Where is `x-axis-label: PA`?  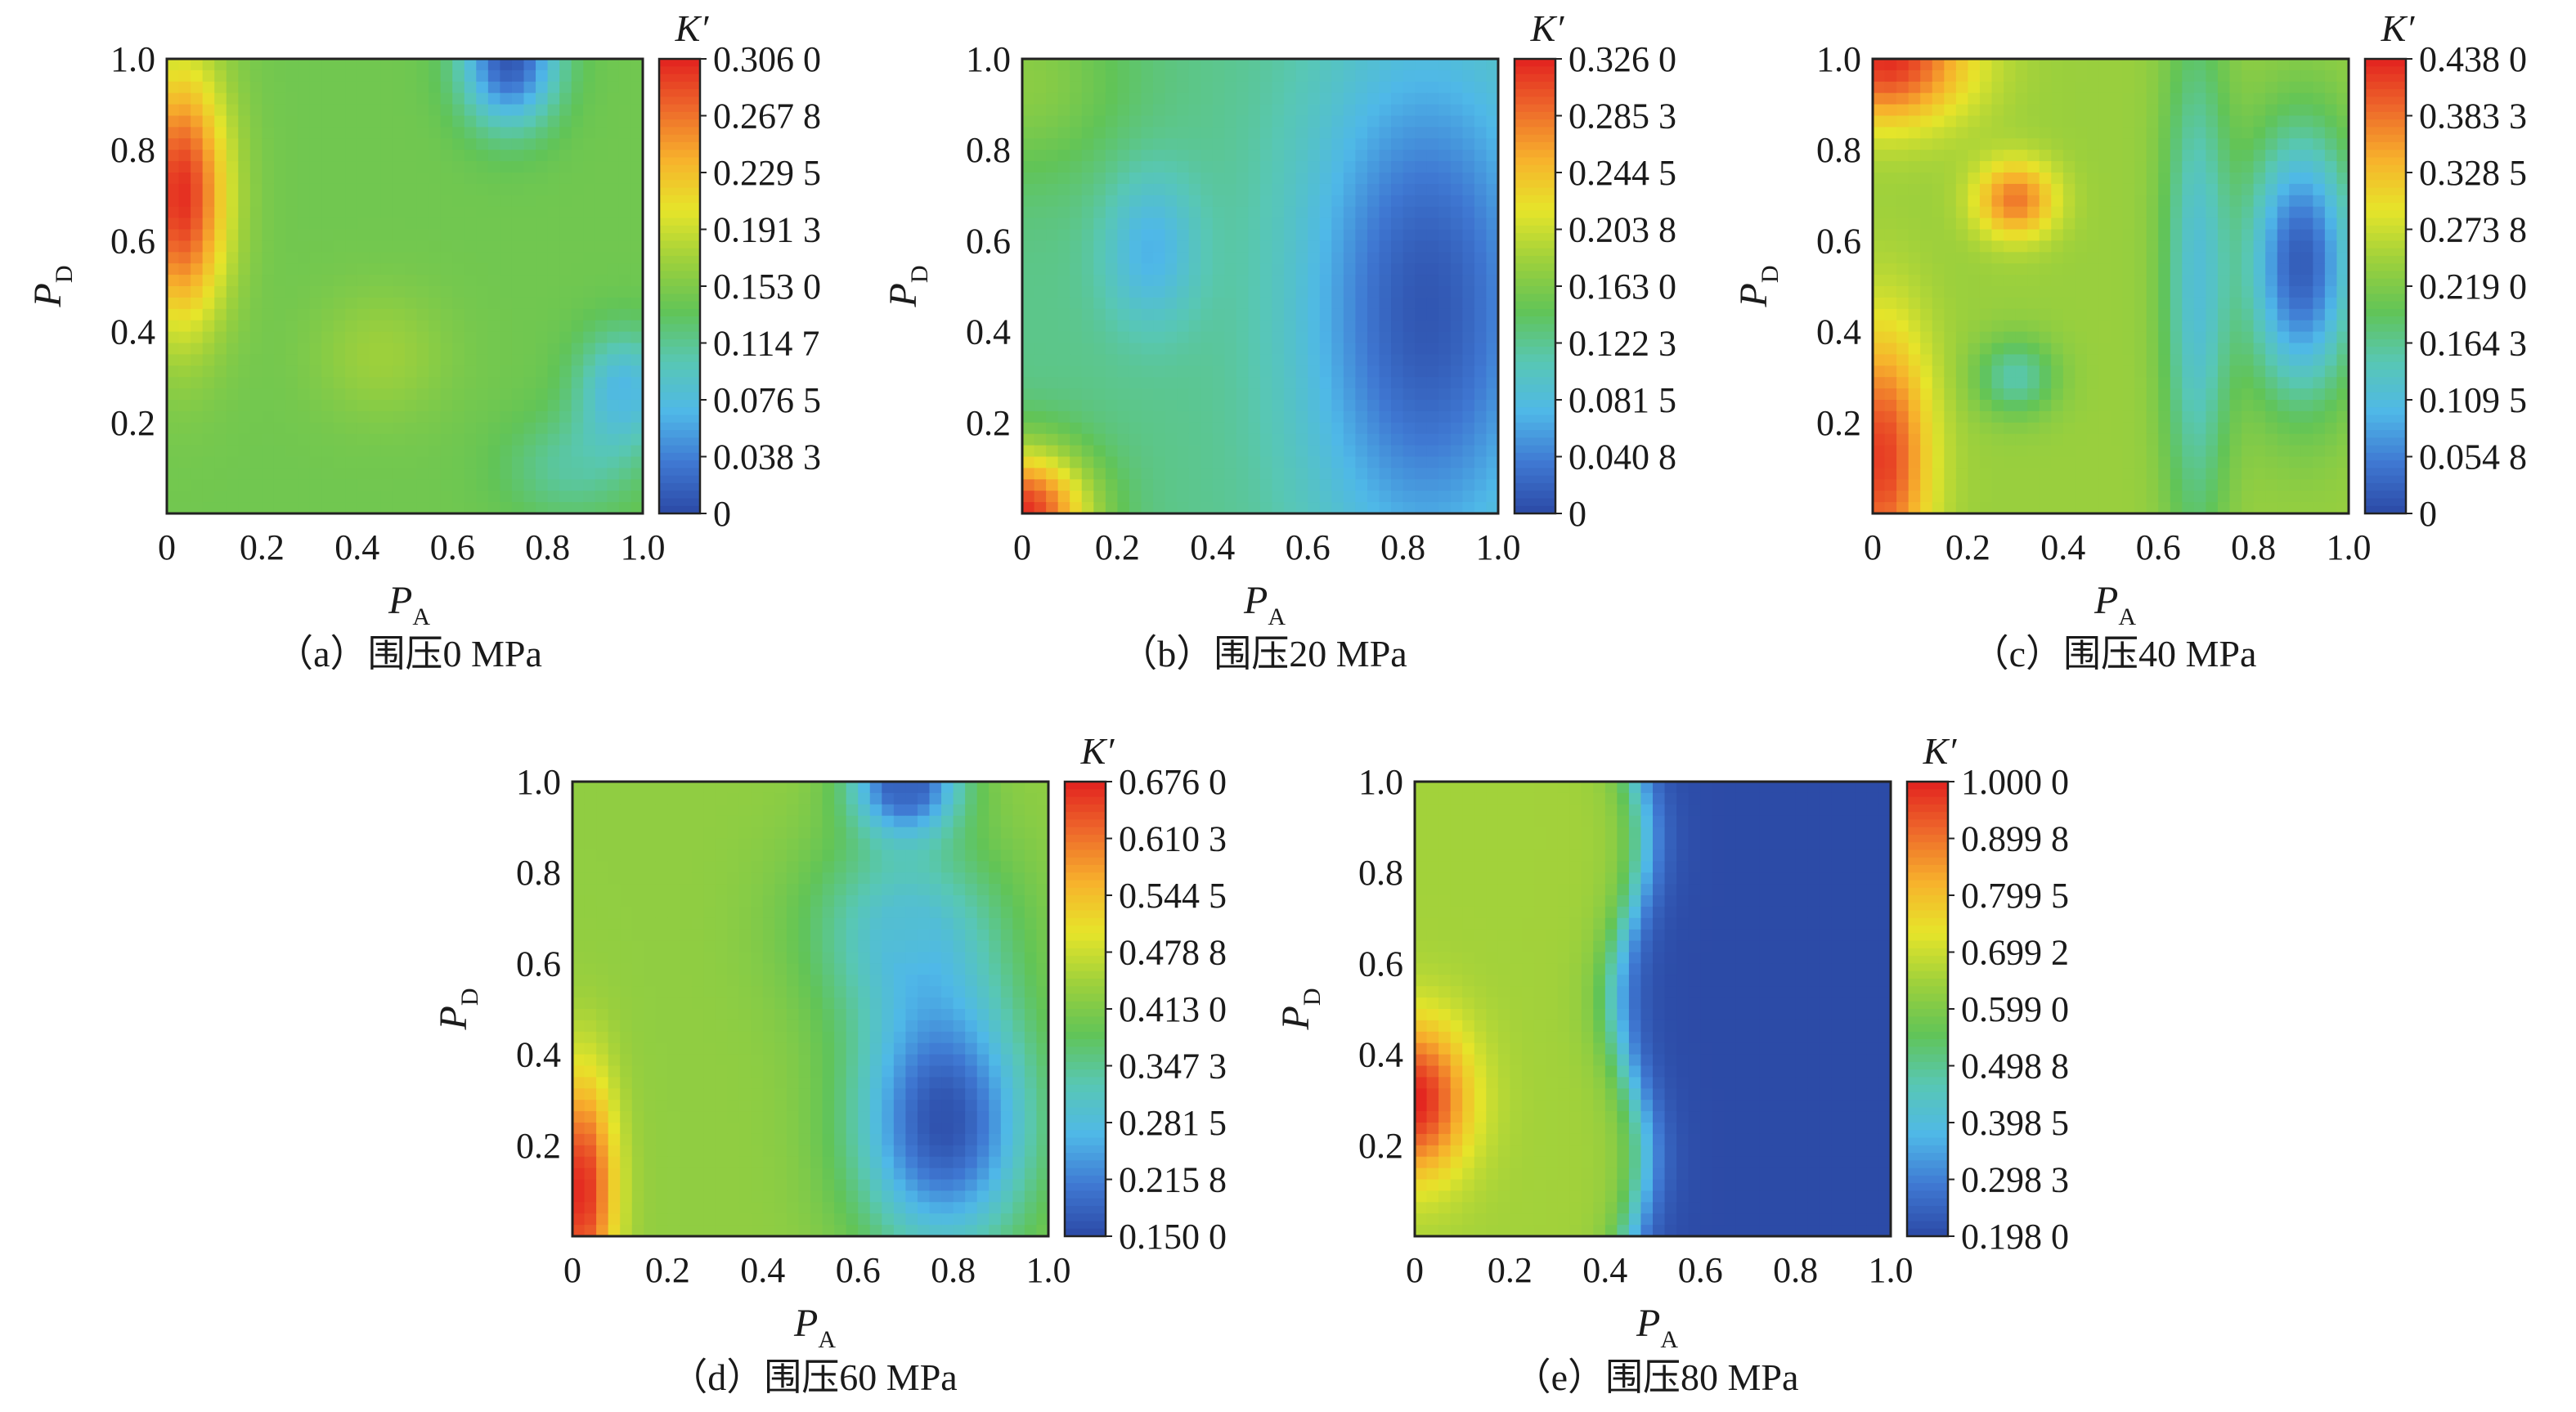
x-axis-label: PA is located at coordinates (1264, 604).